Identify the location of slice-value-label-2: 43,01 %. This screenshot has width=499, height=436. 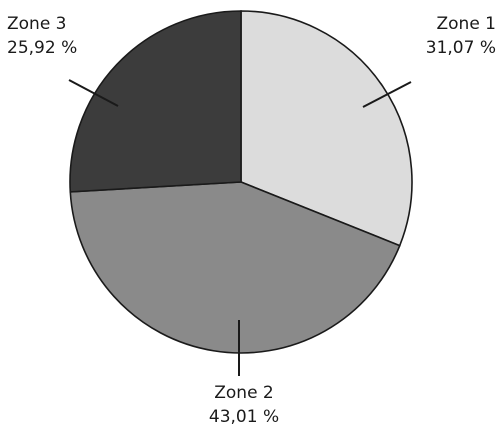
(244, 417).